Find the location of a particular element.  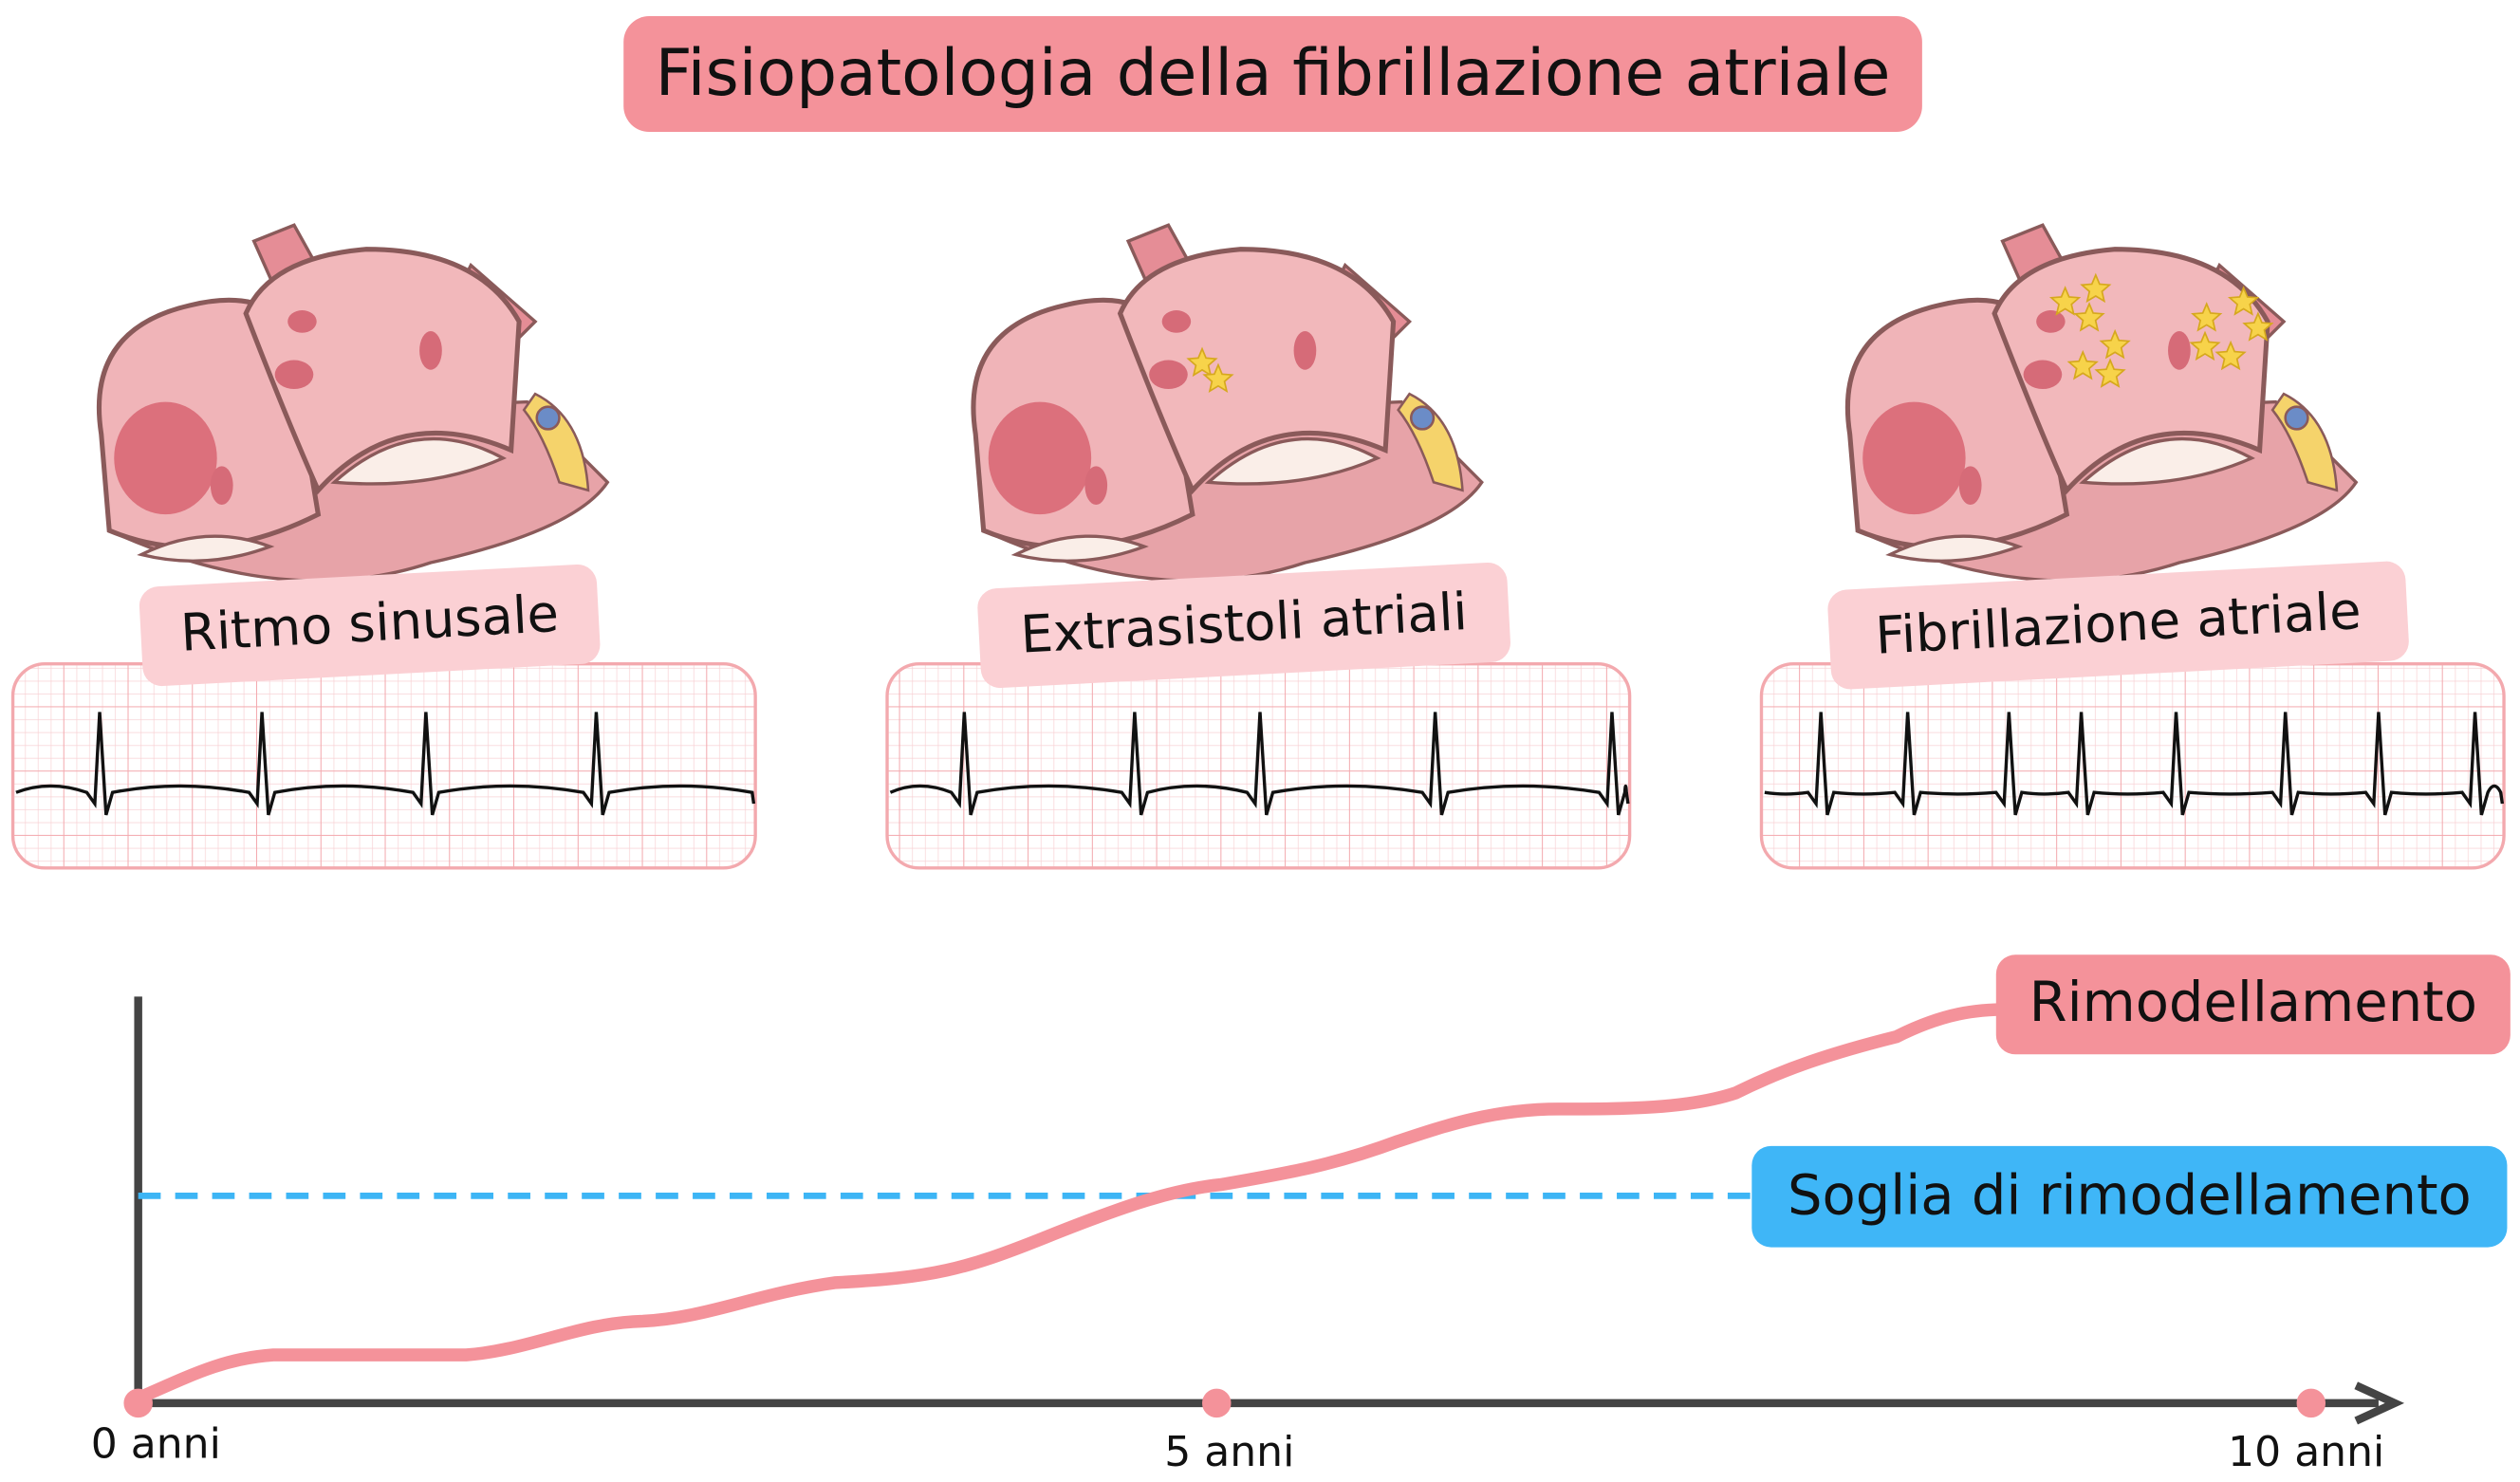

curve-label: Rimodellamento is located at coordinates (2253, 1003).